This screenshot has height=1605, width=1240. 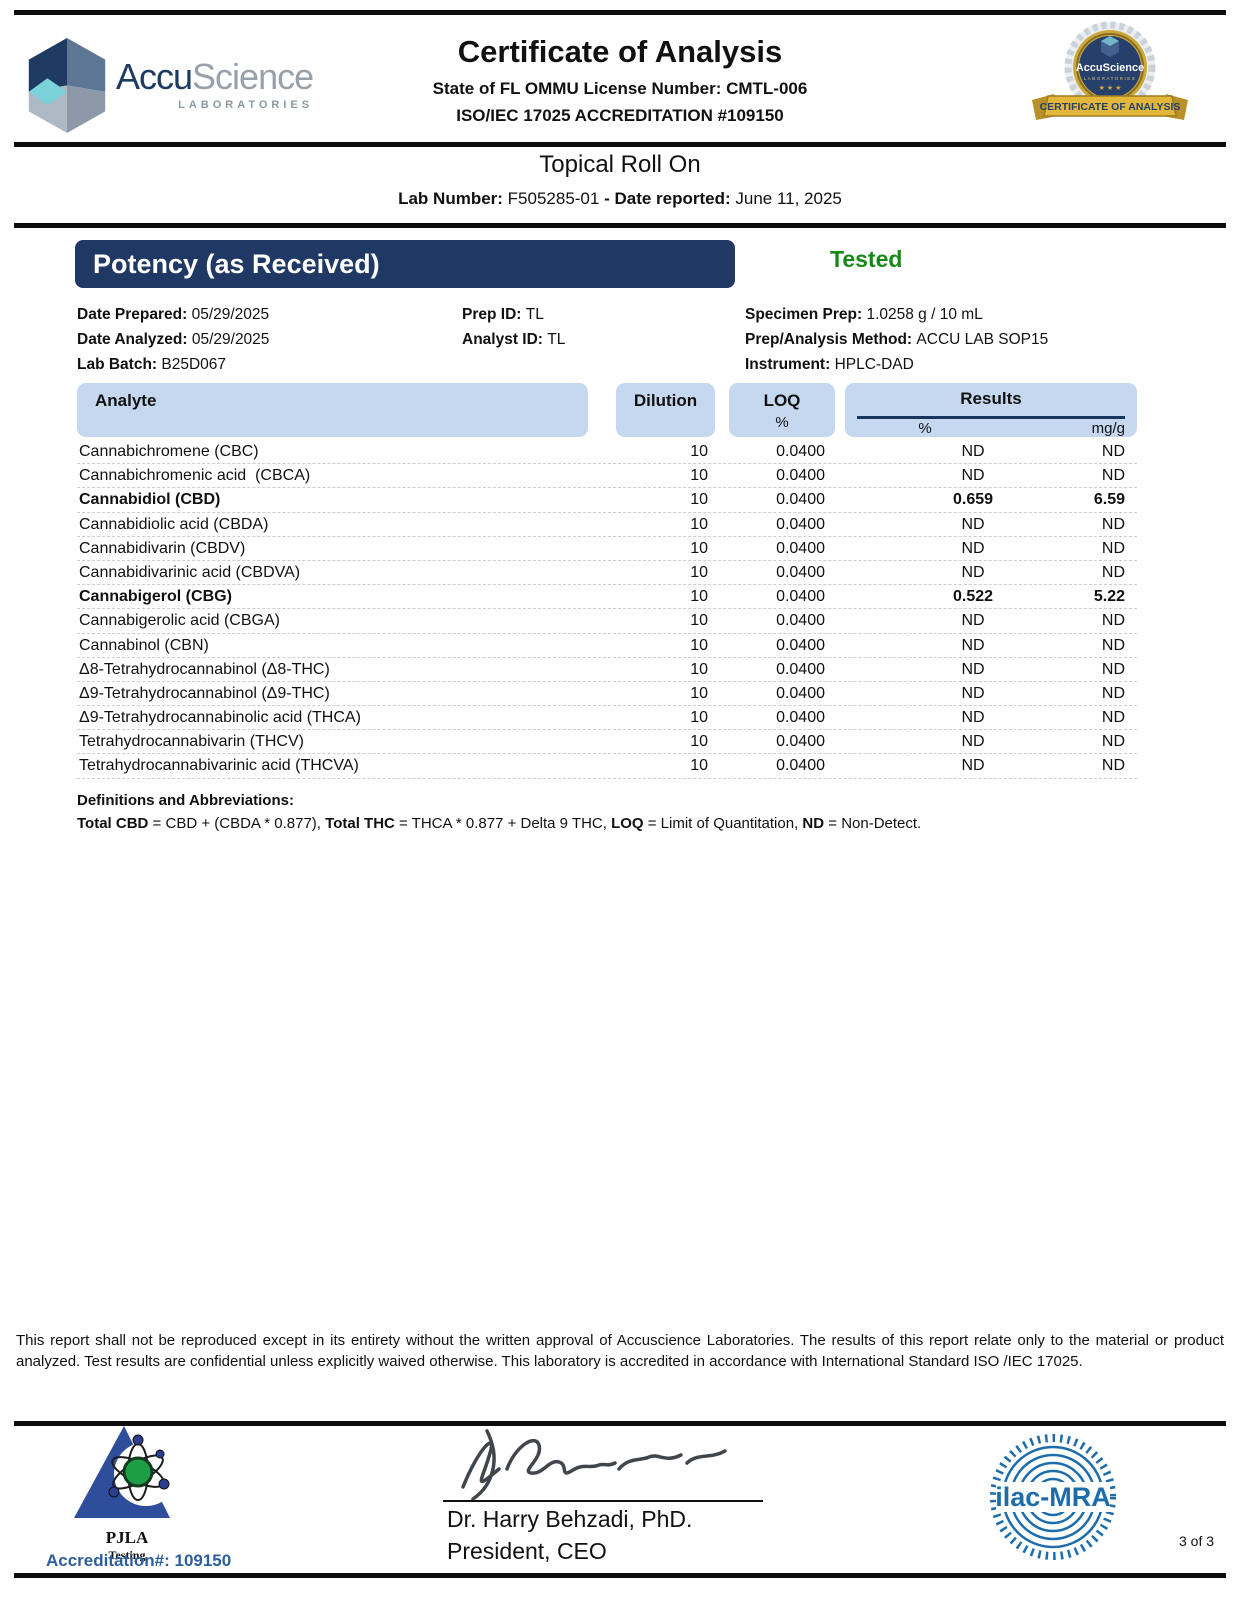 What do you see at coordinates (179, 621) in the screenshot?
I see `analyte-name: Cannabigerolic acid (CBGA)` at bounding box center [179, 621].